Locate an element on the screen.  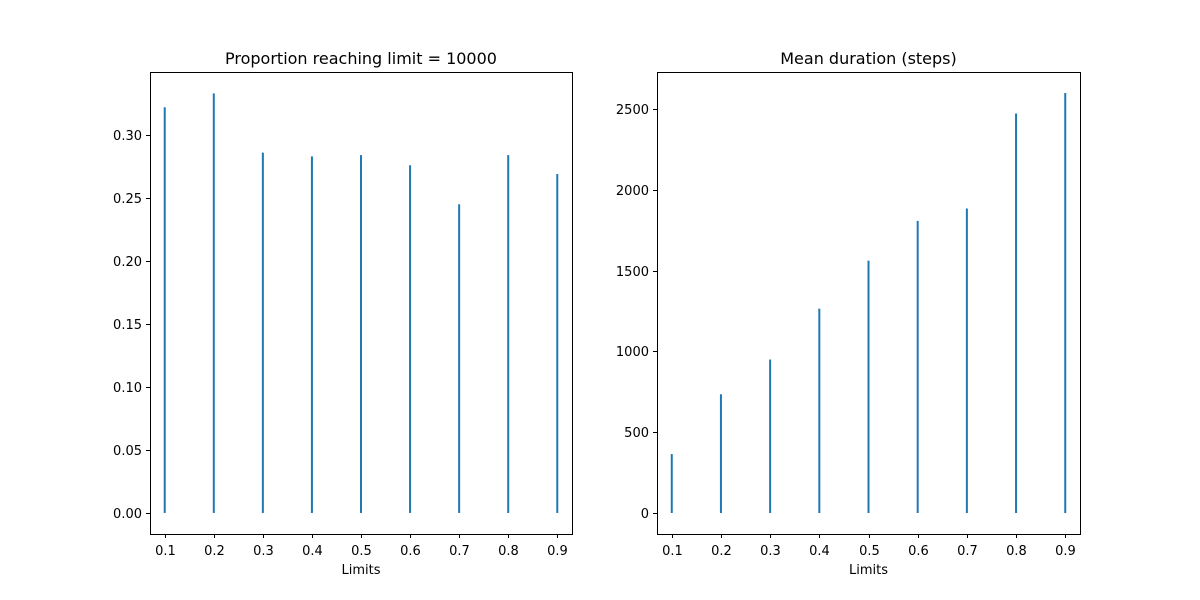
y-tick-label: 500 is located at coordinates (636, 433).